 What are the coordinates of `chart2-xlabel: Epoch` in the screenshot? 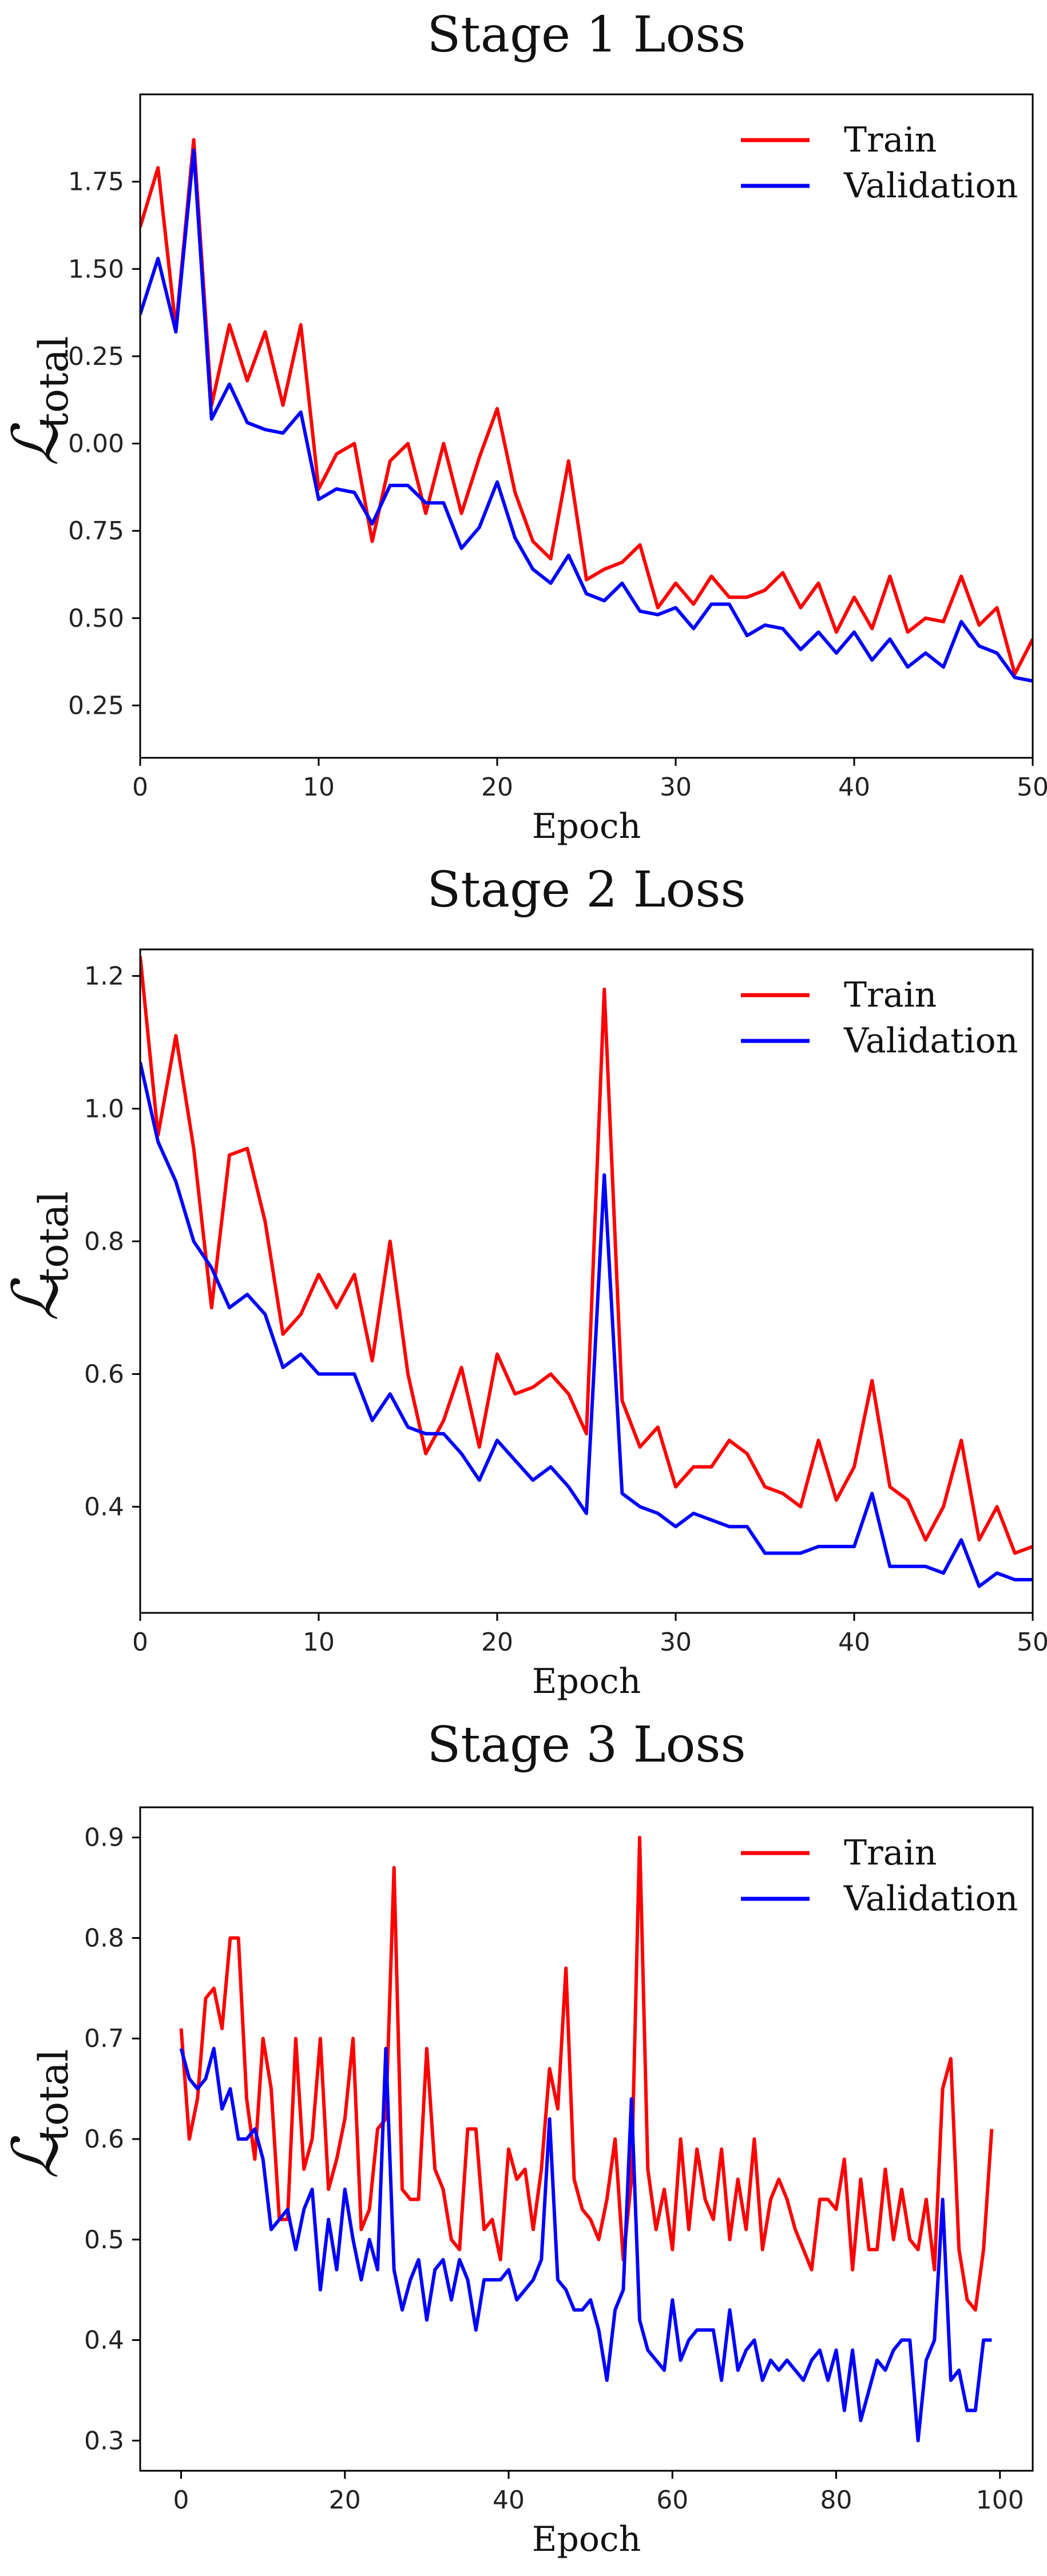 It's located at (586, 1682).